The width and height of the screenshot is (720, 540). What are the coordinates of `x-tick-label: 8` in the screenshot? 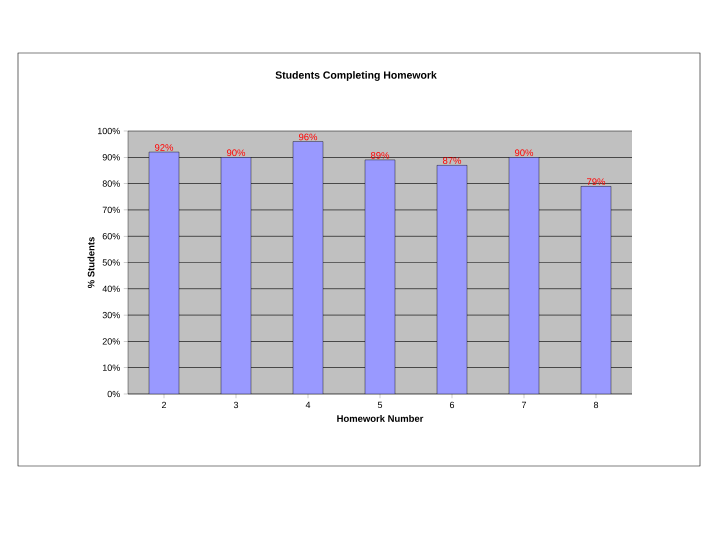 It's located at (596, 405).